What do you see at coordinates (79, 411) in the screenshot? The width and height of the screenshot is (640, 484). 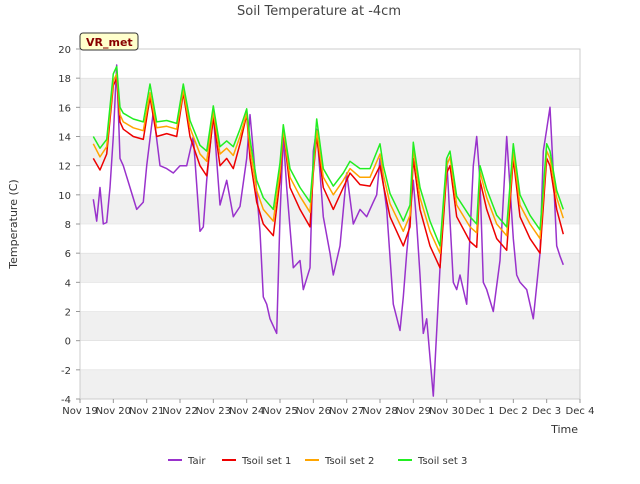 I see `x-tick-label: Nov 19` at bounding box center [79, 411].